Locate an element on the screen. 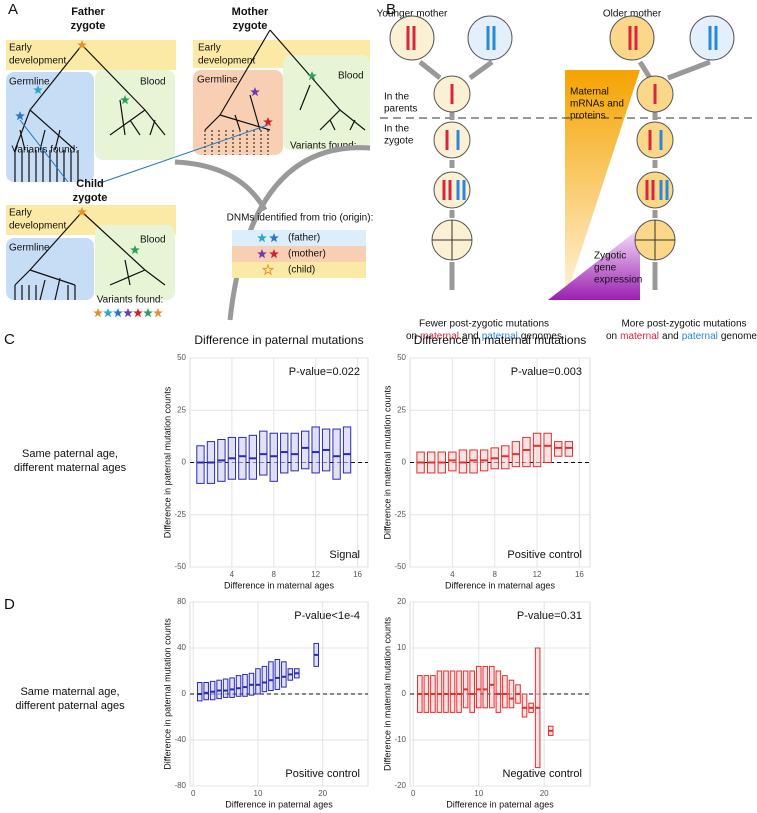 The height and width of the screenshot is (813, 757). label: Zygotic is located at coordinates (610, 256).